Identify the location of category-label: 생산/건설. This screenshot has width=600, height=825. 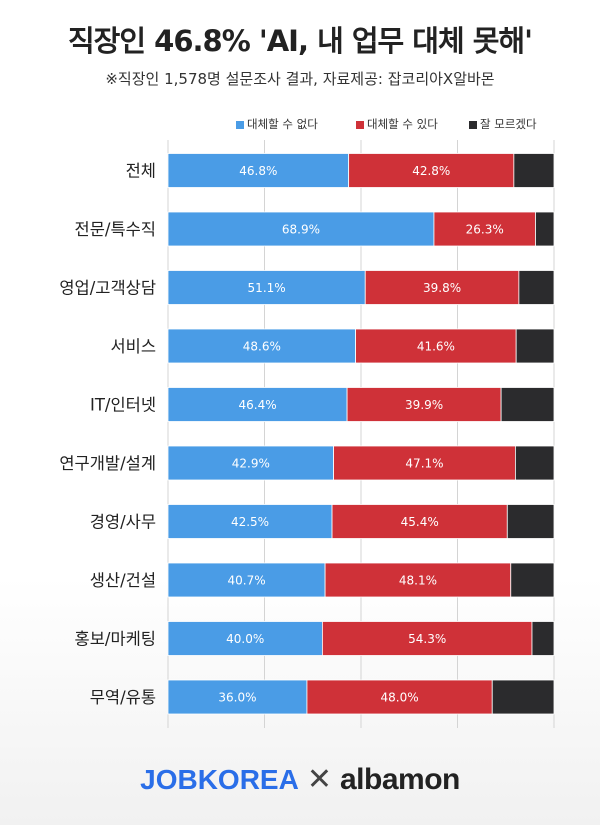
(123, 580).